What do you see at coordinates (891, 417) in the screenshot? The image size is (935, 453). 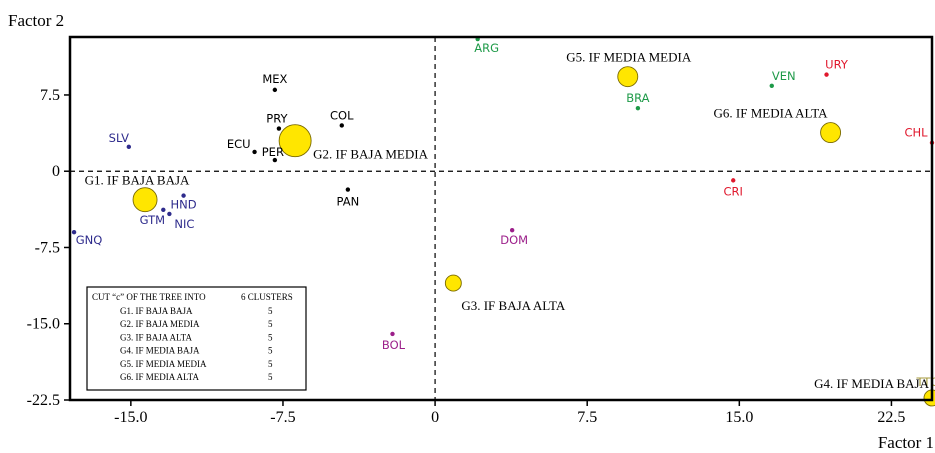 I see `x-tick-label: 22.5` at bounding box center [891, 417].